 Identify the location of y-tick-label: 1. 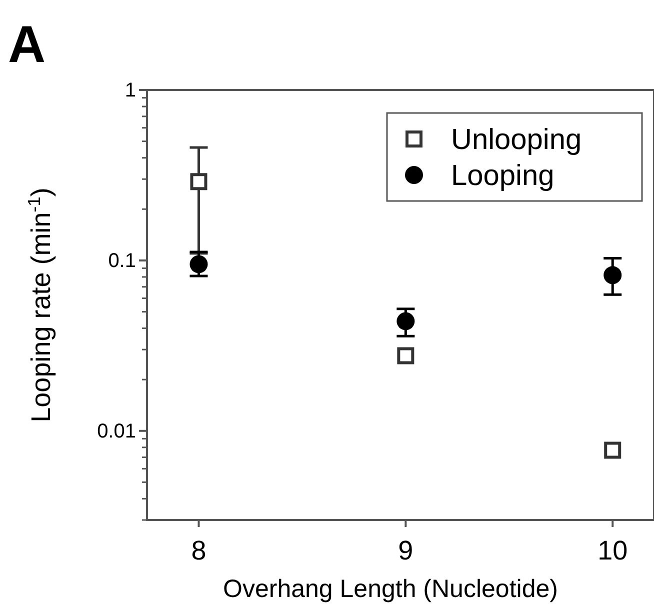
(130, 90).